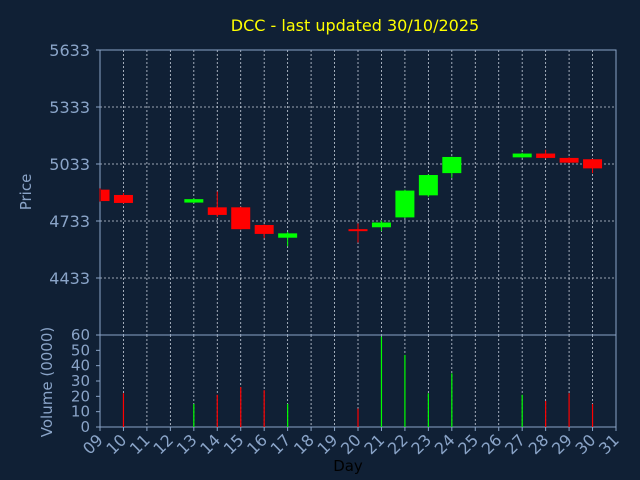 This screenshot has width=640, height=480. Describe the element at coordinates (85, 427) in the screenshot. I see `volume-tick-label: 0` at that location.